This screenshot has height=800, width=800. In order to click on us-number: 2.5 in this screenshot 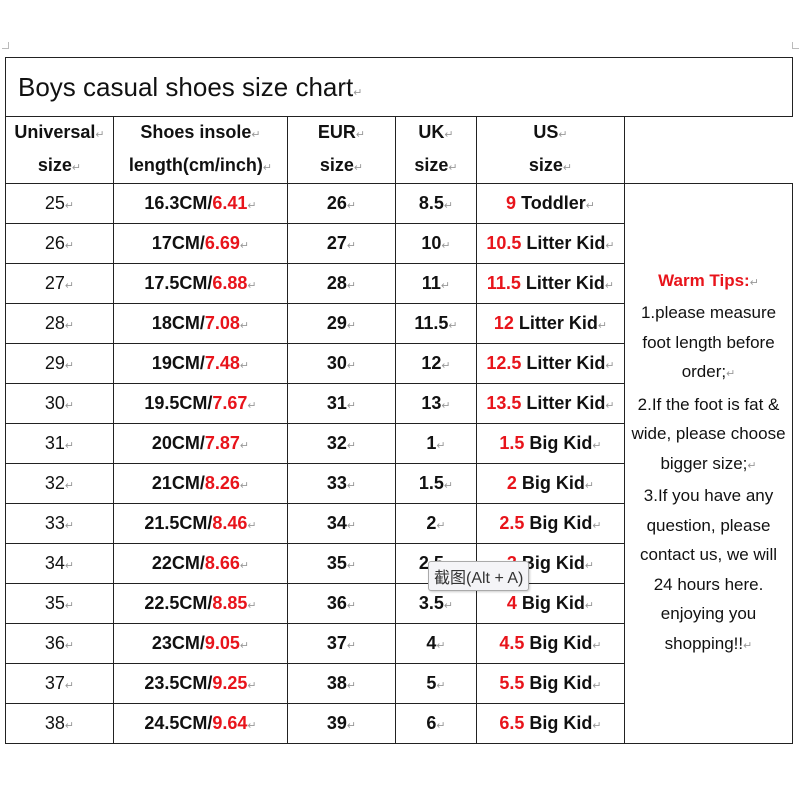, I will do `click(512, 523)`.